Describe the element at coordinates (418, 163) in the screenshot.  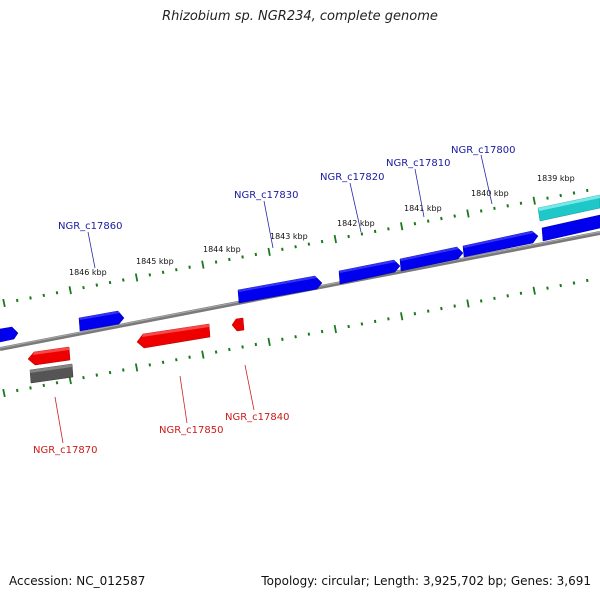
I see `gene-label-ngr-c17810: NGR_c17810` at that location.